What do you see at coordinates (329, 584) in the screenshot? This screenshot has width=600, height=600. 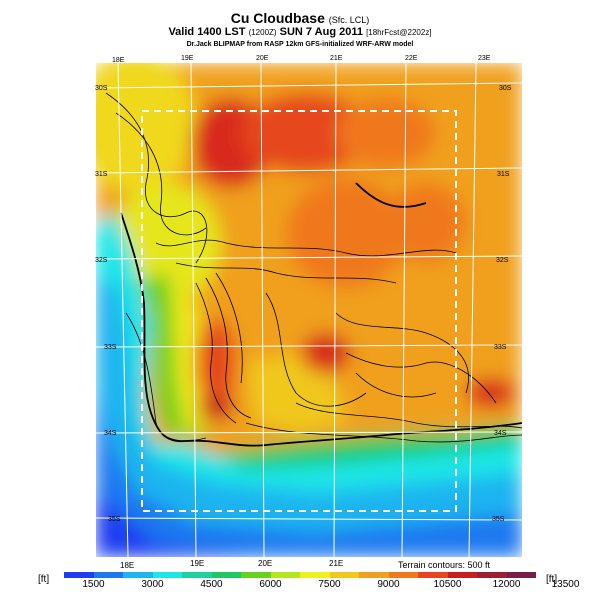 I see `colorbar-tick-label: 7500` at bounding box center [329, 584].